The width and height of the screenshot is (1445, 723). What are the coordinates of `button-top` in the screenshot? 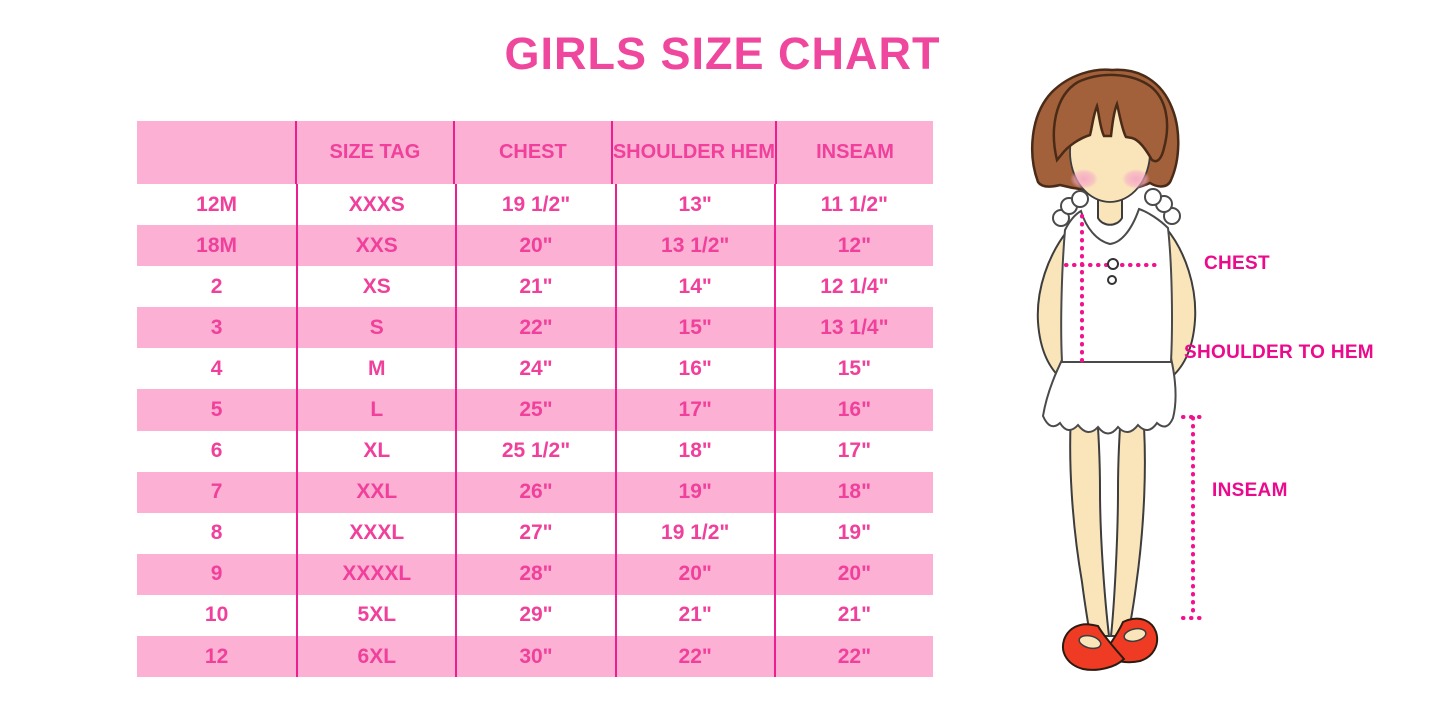 It's located at (1113, 264).